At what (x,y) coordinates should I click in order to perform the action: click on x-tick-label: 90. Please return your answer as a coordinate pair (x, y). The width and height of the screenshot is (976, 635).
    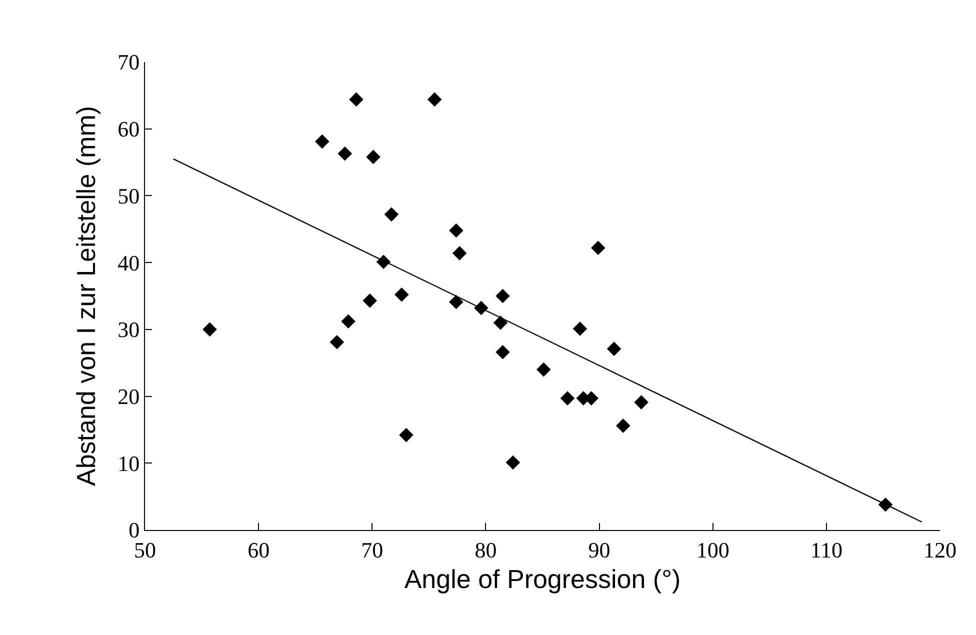
    Looking at the image, I should click on (599, 549).